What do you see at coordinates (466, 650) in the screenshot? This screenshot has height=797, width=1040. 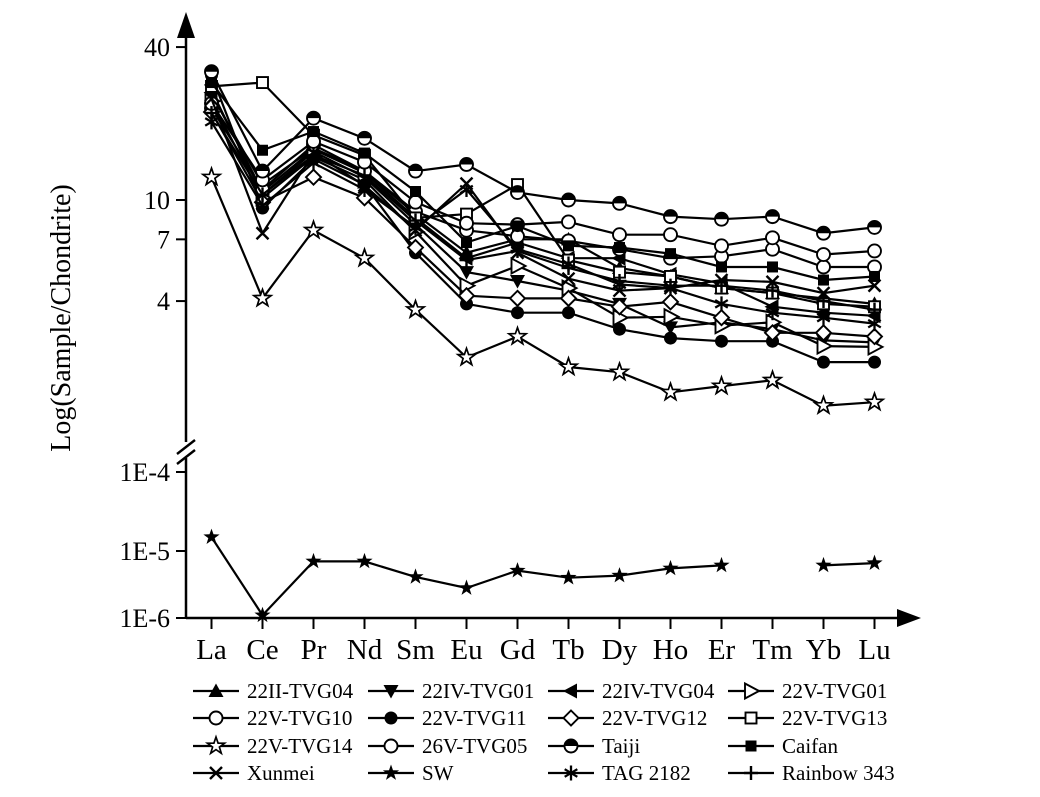 I see `x-tick-label: Eu` at bounding box center [466, 650].